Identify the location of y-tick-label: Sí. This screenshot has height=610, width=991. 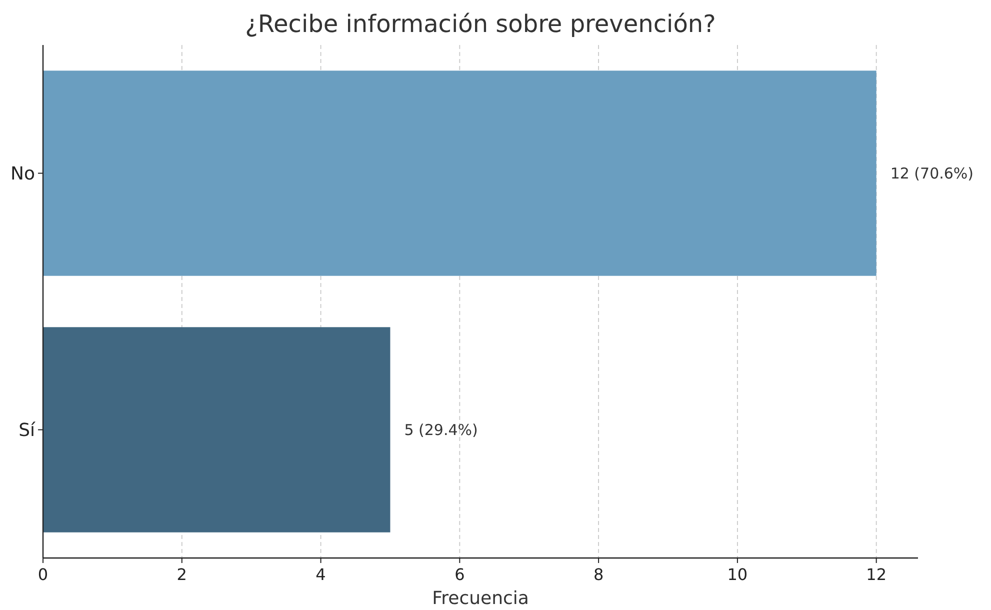
(27, 431).